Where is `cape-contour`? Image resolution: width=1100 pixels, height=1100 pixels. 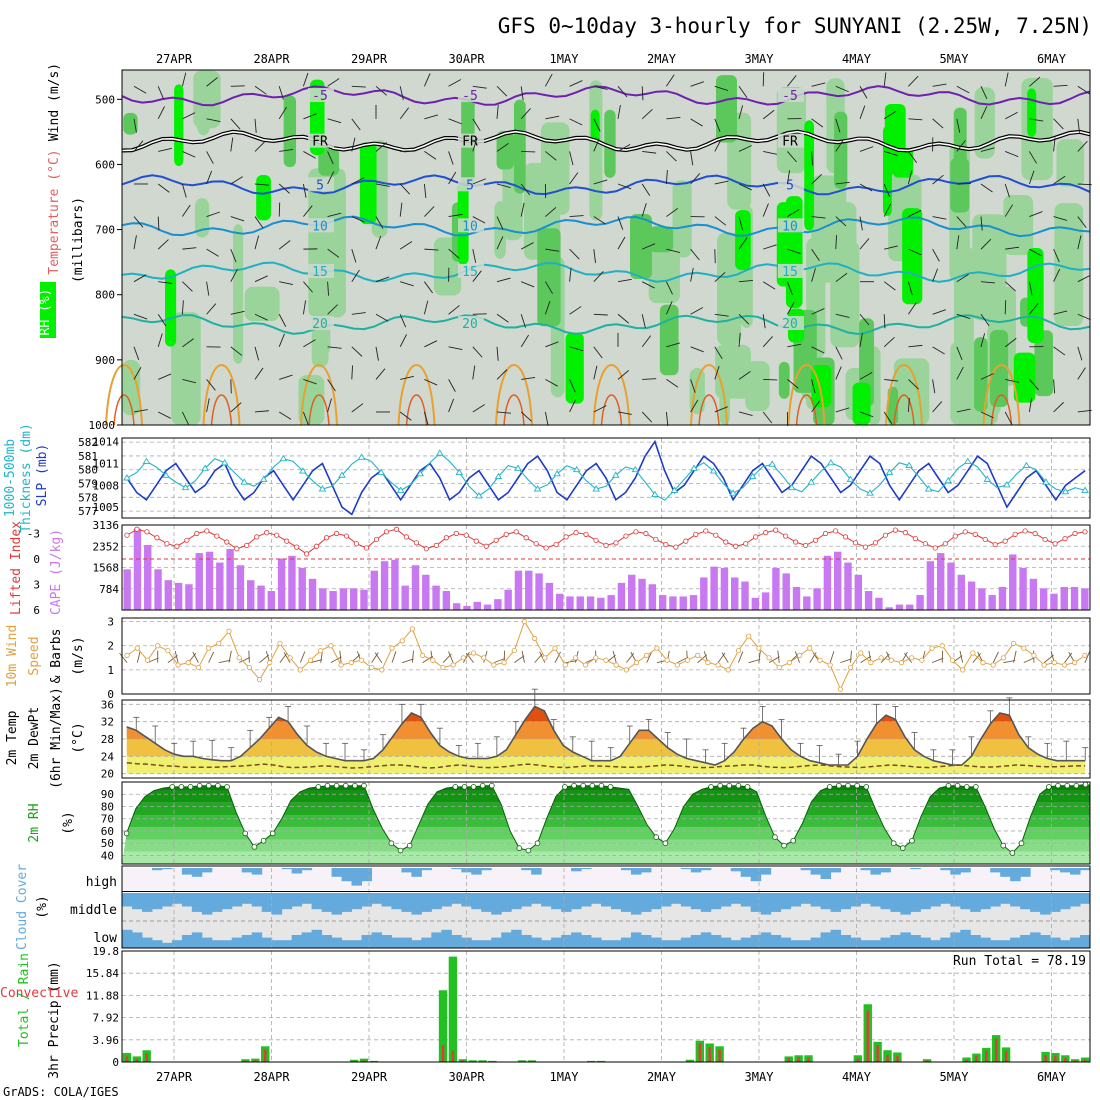
cape-contour is located at coordinates (124, 395).